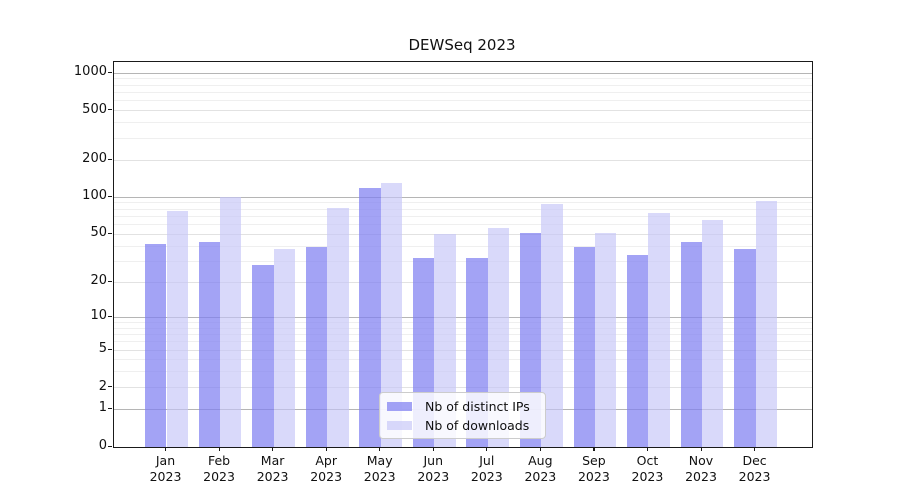 The height and width of the screenshot is (500, 900). I want to click on x-tick-label-jul: Jul 2023, so click(486, 468).